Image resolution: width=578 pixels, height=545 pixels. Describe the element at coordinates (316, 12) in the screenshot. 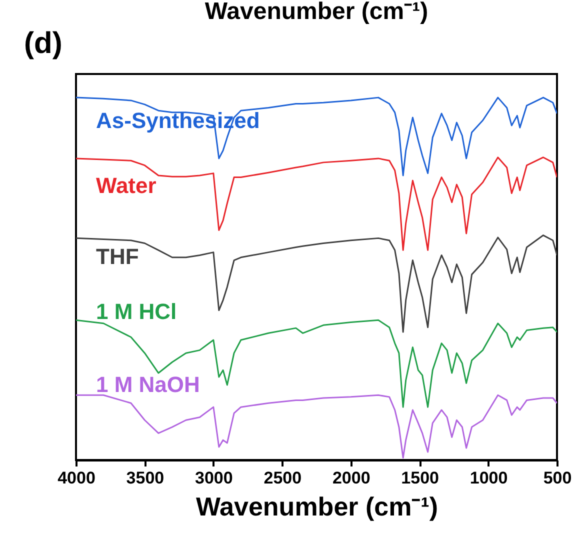

I see `text: Wavenumber (cm⁻¹)` at that location.